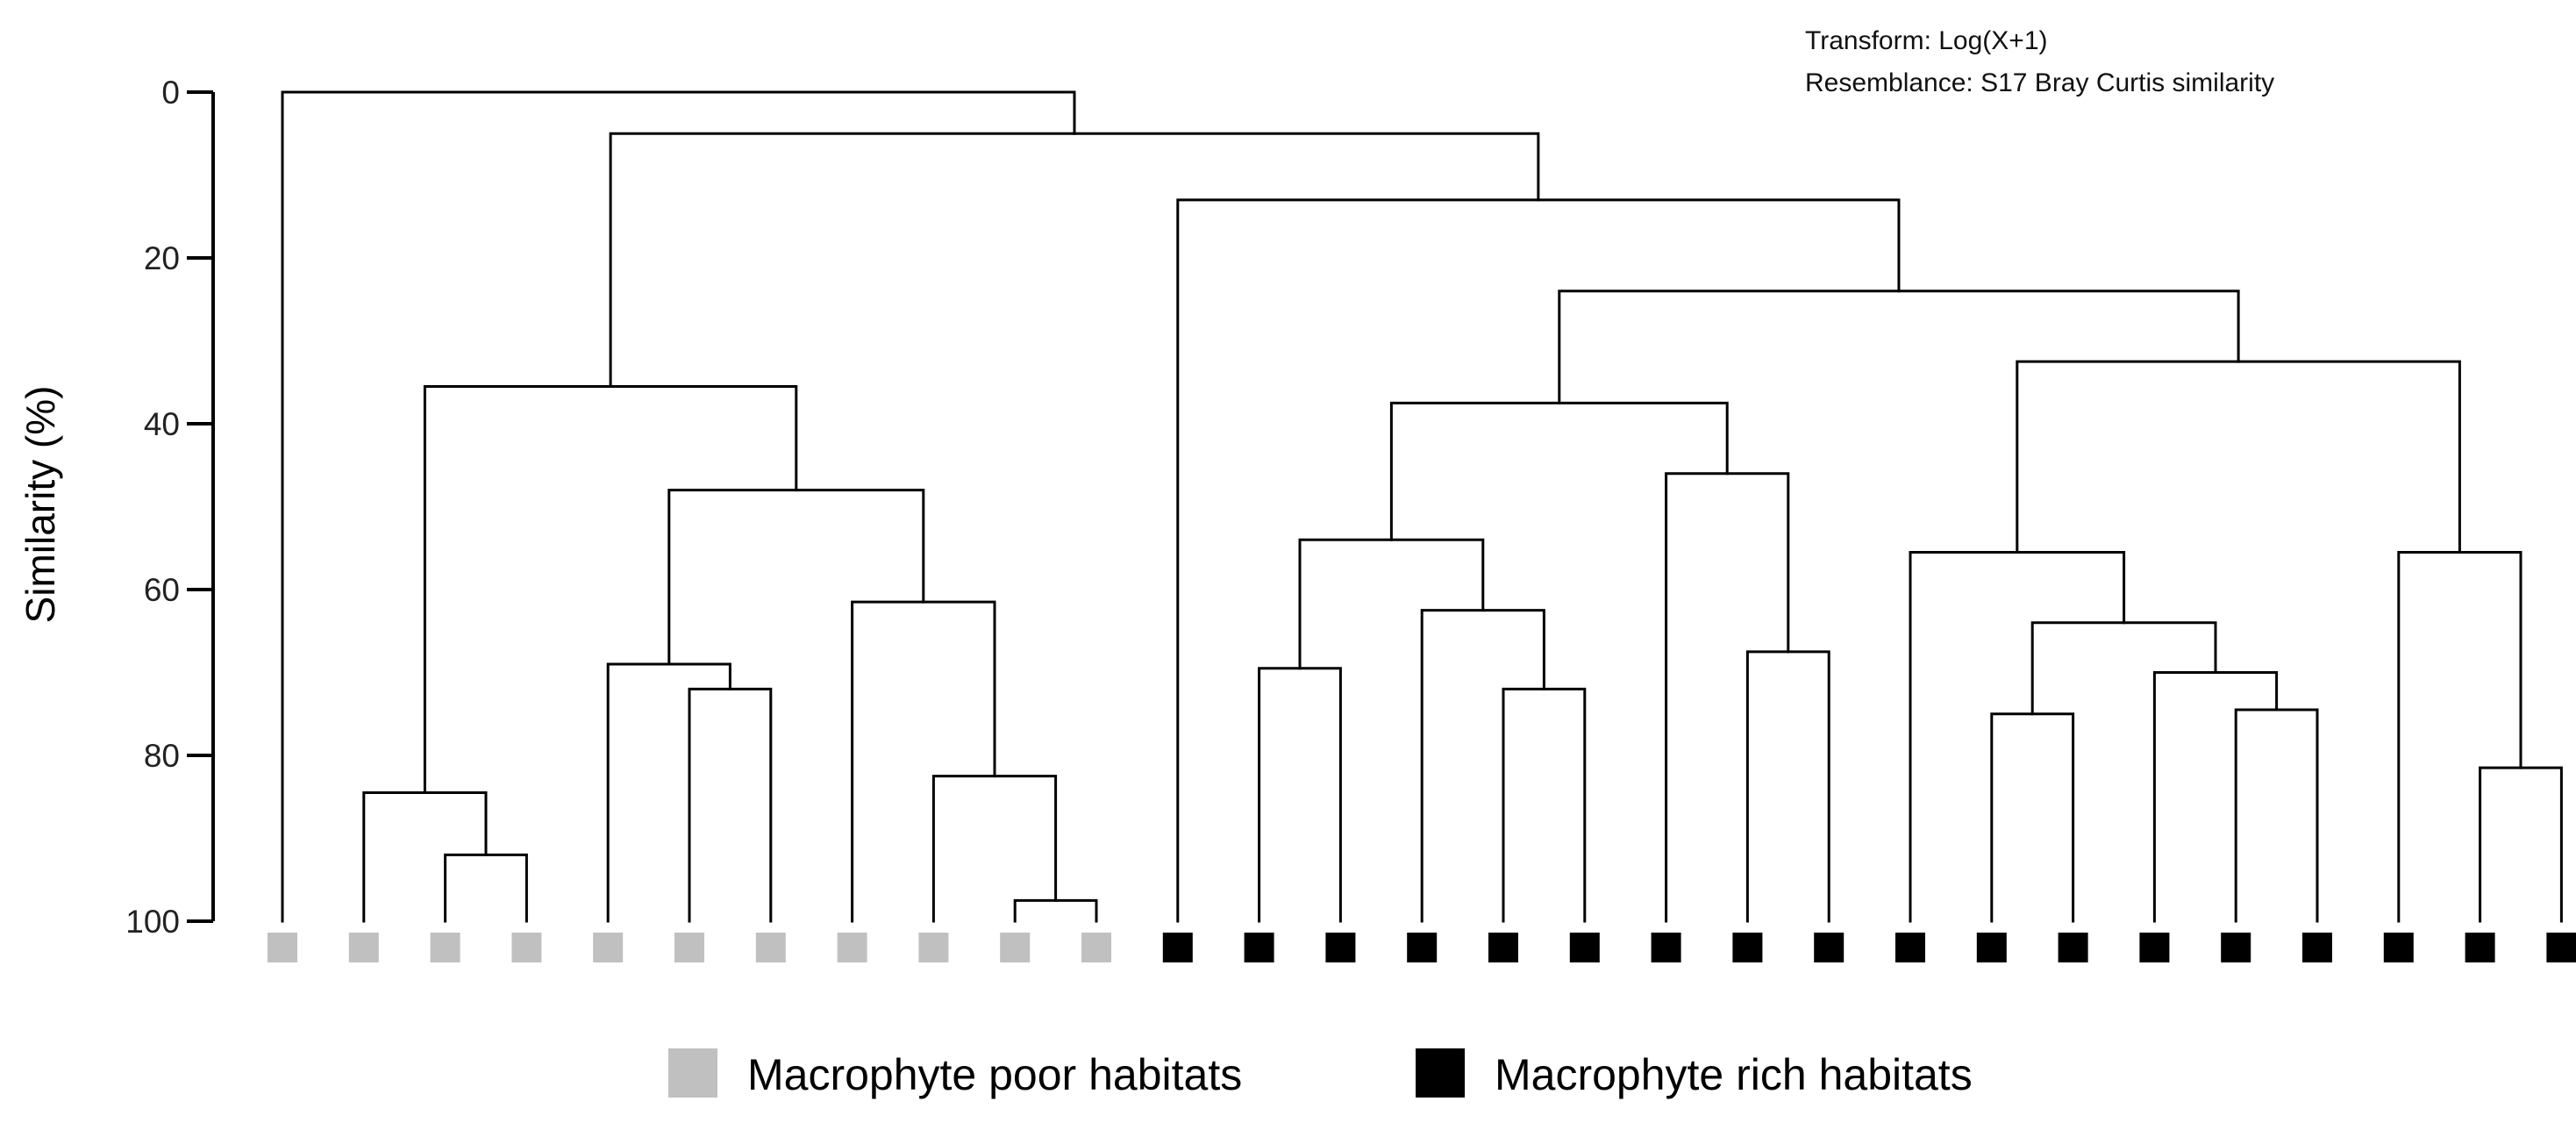 This screenshot has width=2576, height=1130. What do you see at coordinates (995, 1074) in the screenshot?
I see `legend-label-poor: Macrophyte poor habitats` at bounding box center [995, 1074].